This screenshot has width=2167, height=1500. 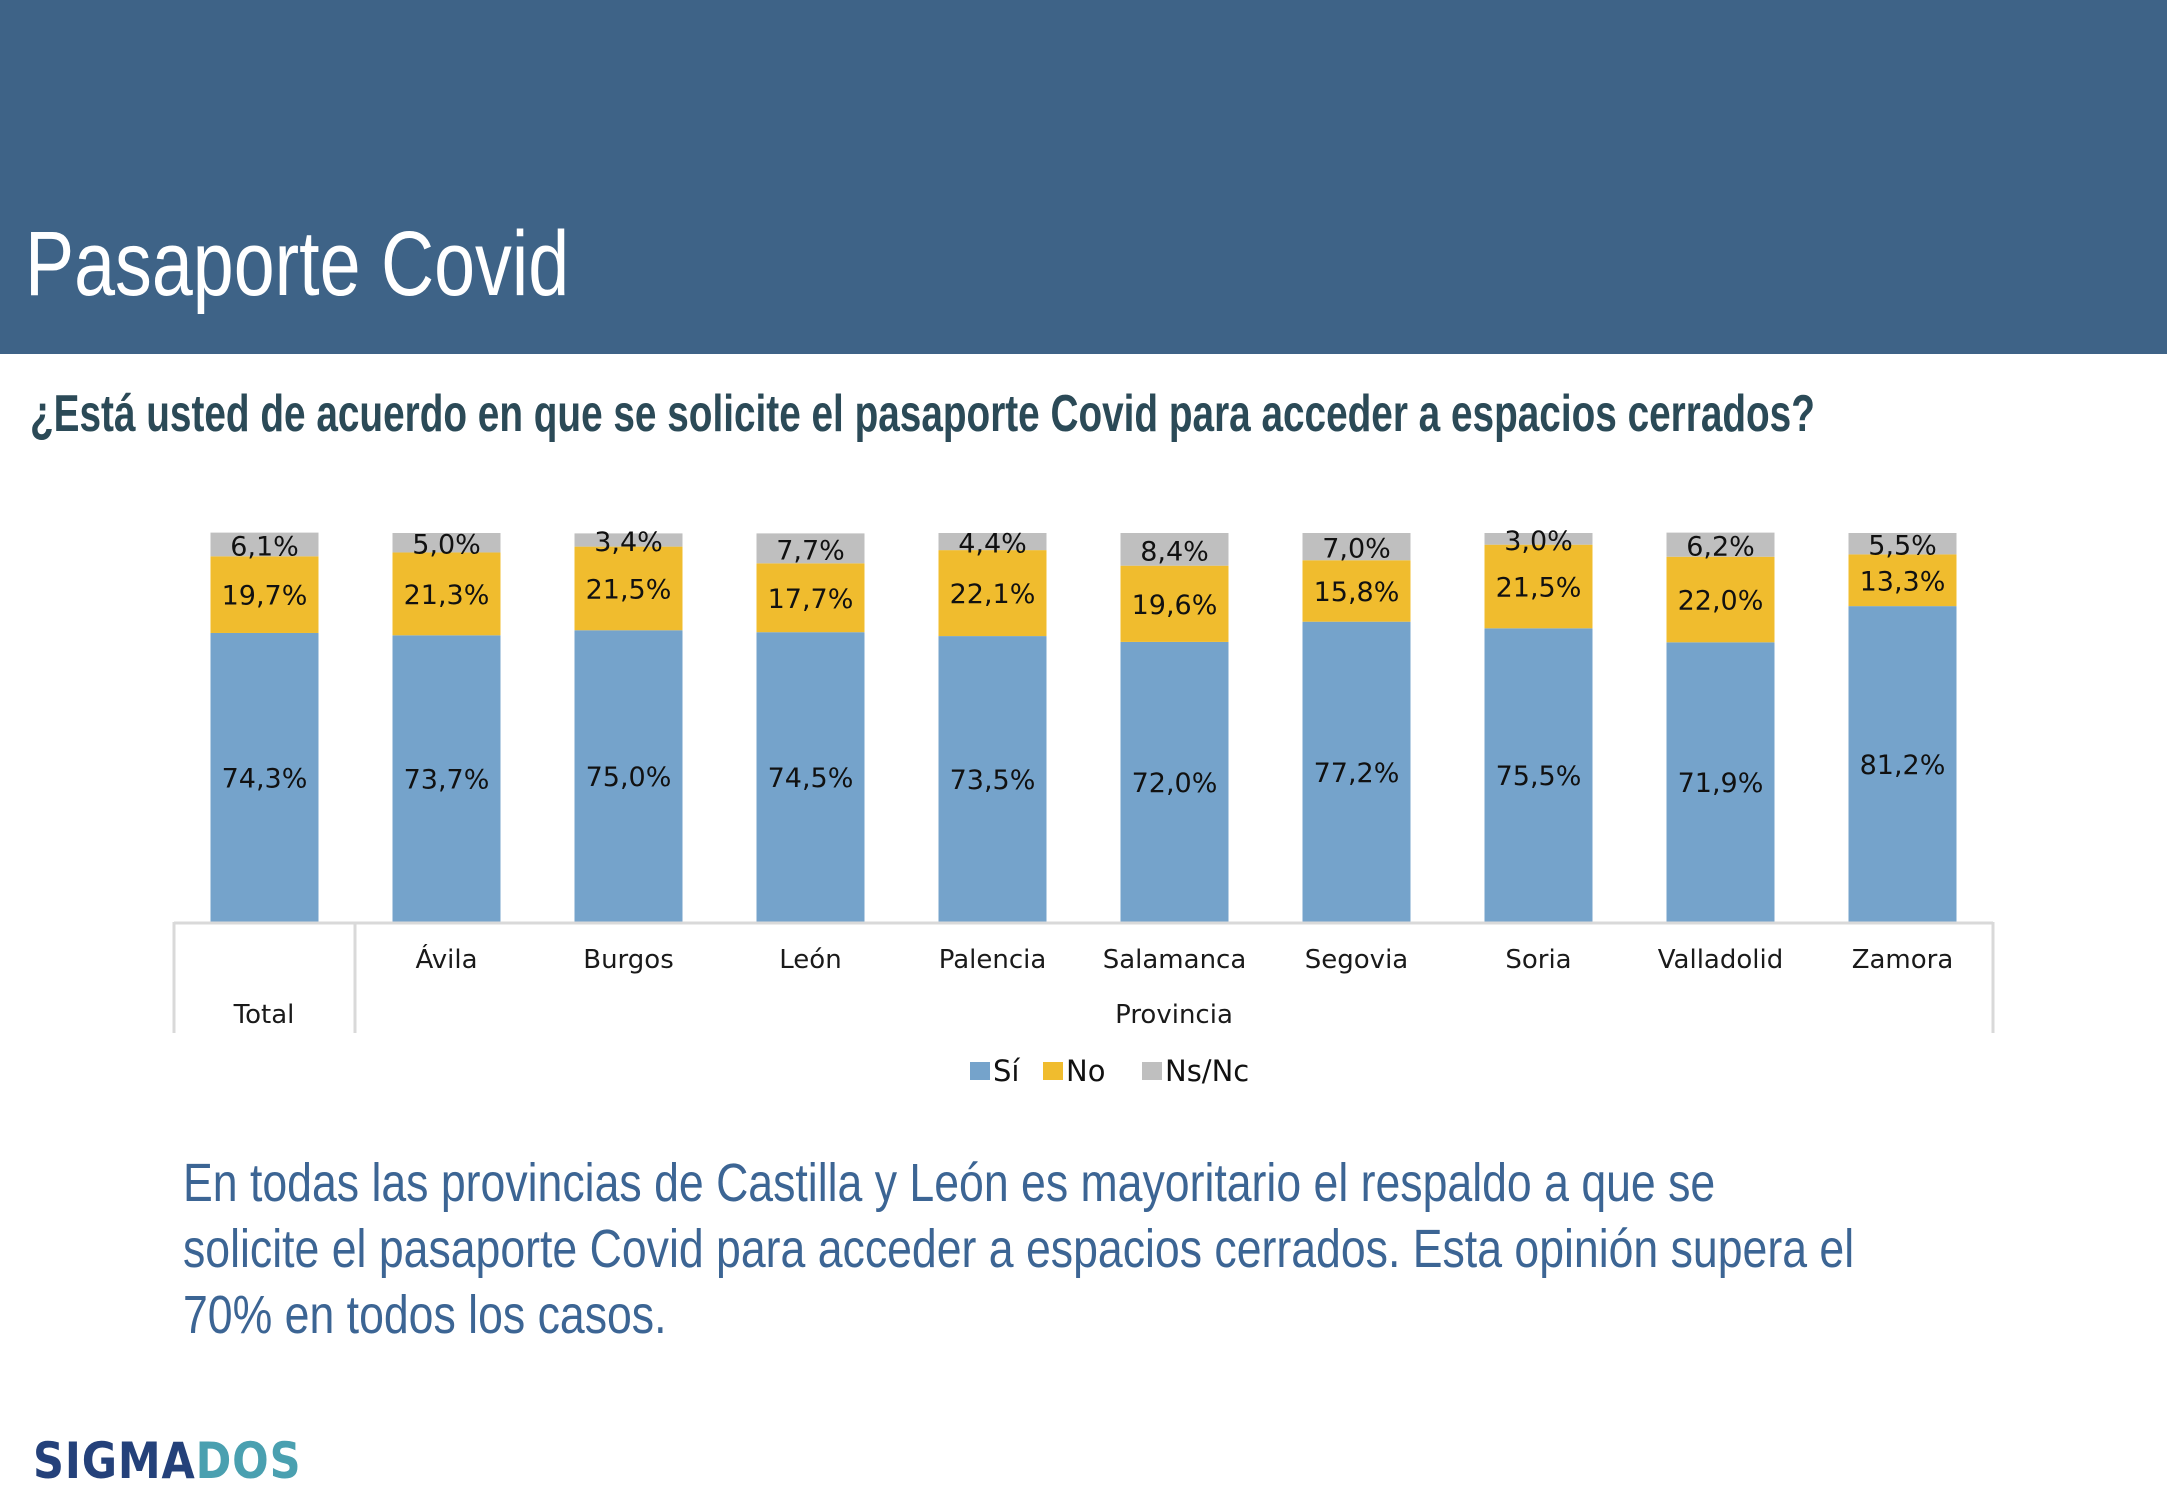 What do you see at coordinates (993, 960) in the screenshot?
I see `category-label: Palencia` at bounding box center [993, 960].